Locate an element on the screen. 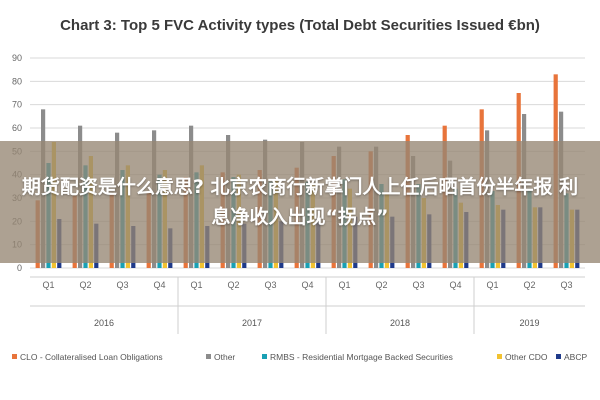  legend-label: ABCP is located at coordinates (575, 357).